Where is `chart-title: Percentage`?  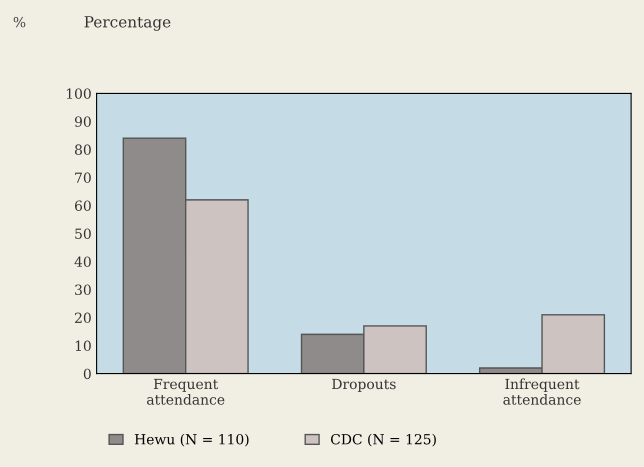
chart-title: Percentage is located at coordinates (127, 23).